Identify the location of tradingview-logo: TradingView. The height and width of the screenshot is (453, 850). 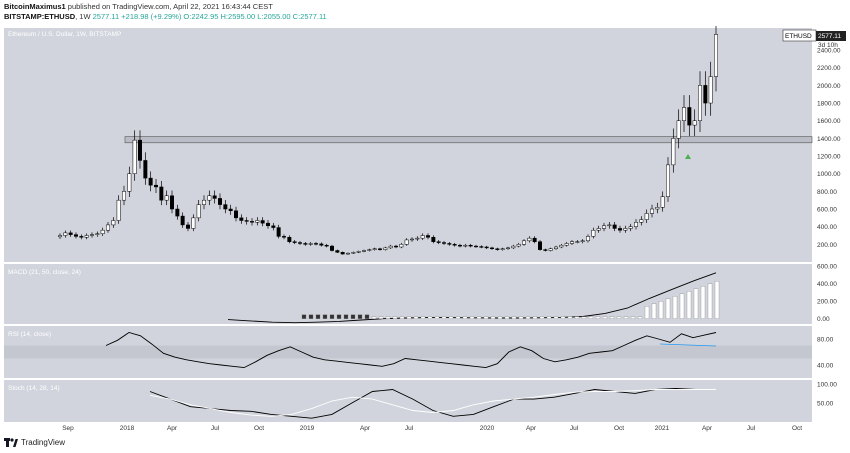
(34, 442).